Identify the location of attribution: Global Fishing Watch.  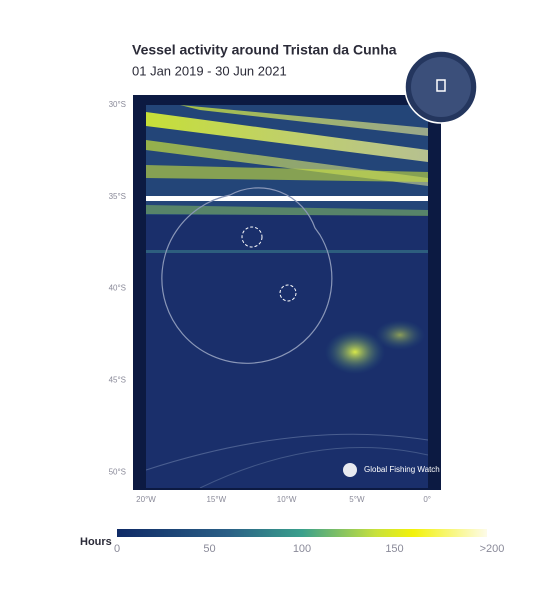
(402, 469).